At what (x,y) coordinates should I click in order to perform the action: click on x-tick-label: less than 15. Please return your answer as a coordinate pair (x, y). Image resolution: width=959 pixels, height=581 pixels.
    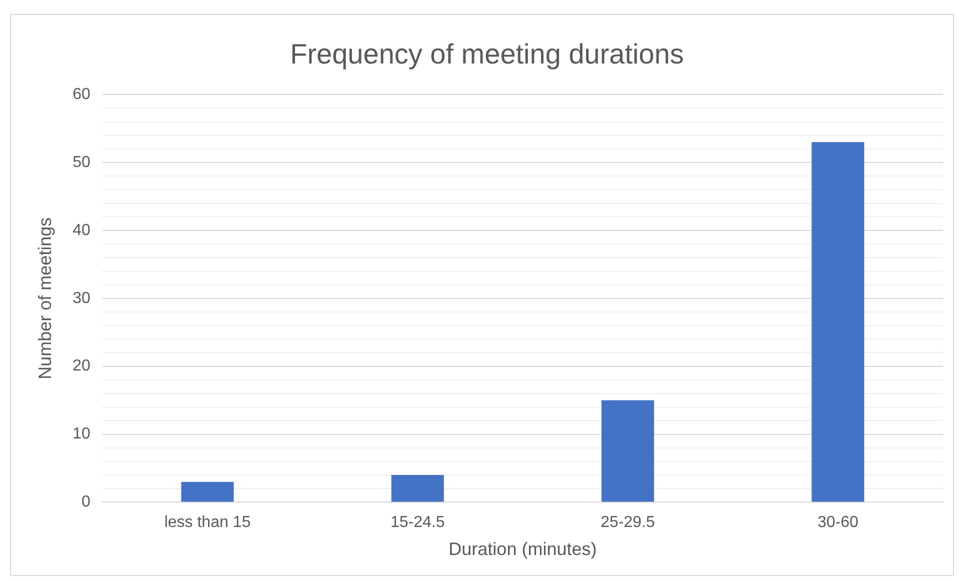
    Looking at the image, I should click on (207, 523).